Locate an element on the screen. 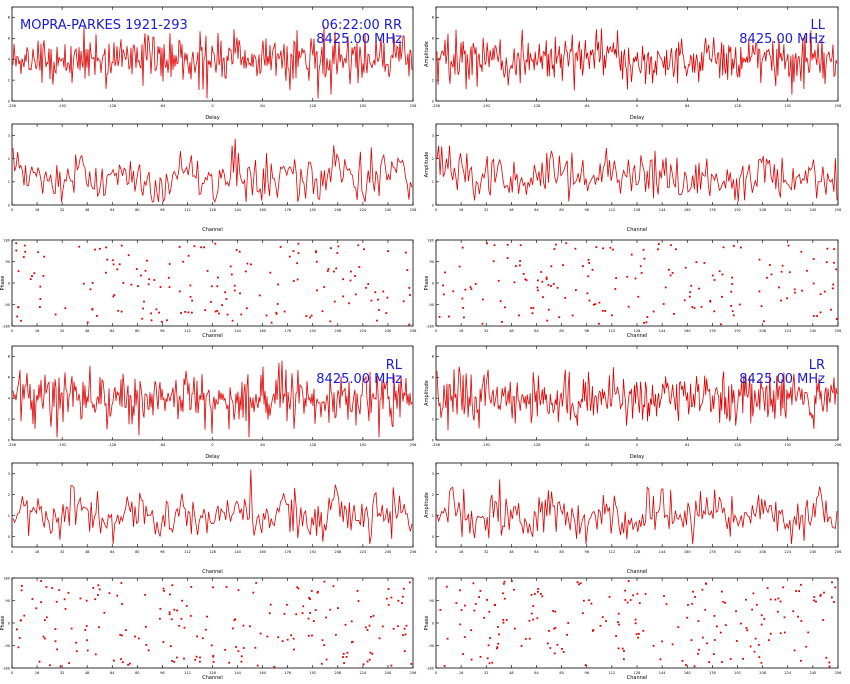  rl-phase-xtick-label: 16 is located at coordinates (37, 673).